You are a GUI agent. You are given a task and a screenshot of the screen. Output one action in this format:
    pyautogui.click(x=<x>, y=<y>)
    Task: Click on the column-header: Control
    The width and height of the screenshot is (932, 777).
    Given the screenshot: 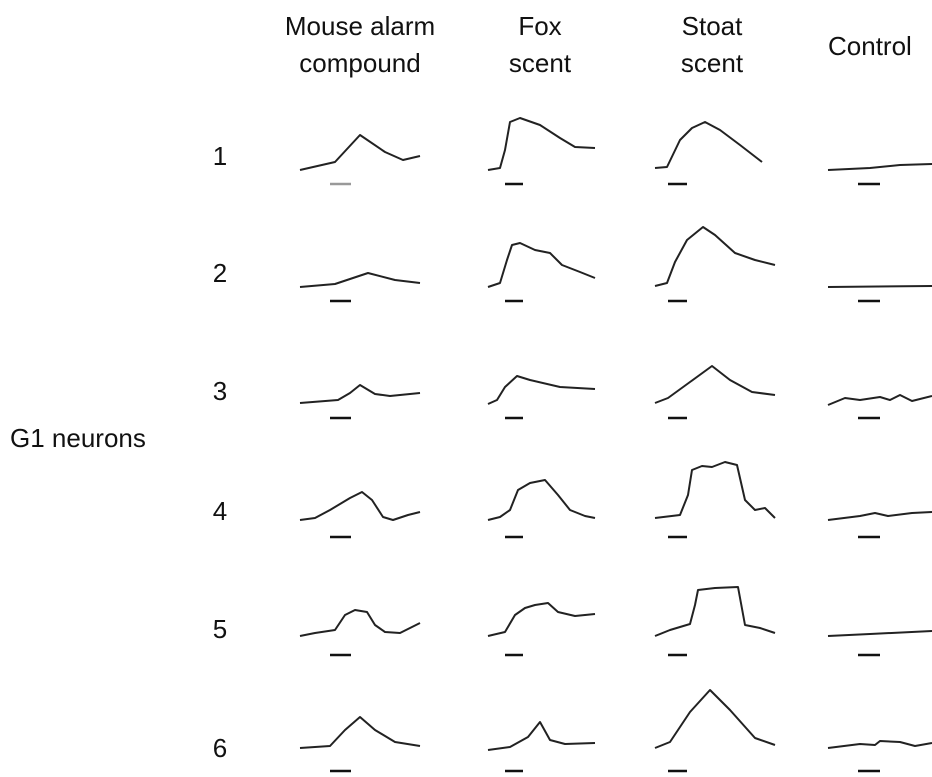 What is the action you would take?
    pyautogui.click(x=870, y=46)
    